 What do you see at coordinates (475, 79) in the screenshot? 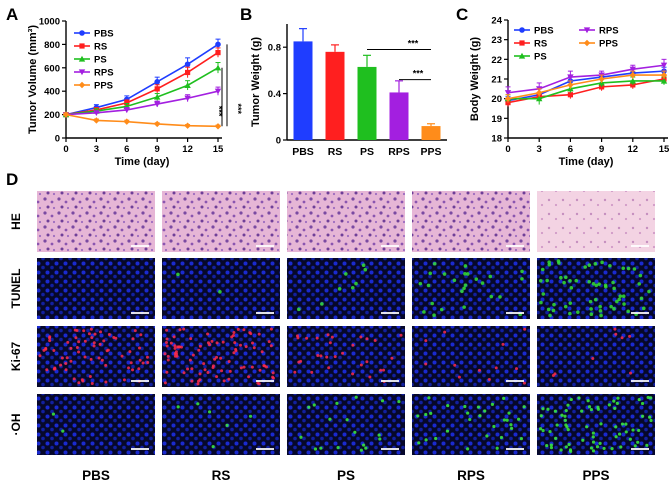
I see `y-axis-label: Body Weight (g)` at bounding box center [475, 79].